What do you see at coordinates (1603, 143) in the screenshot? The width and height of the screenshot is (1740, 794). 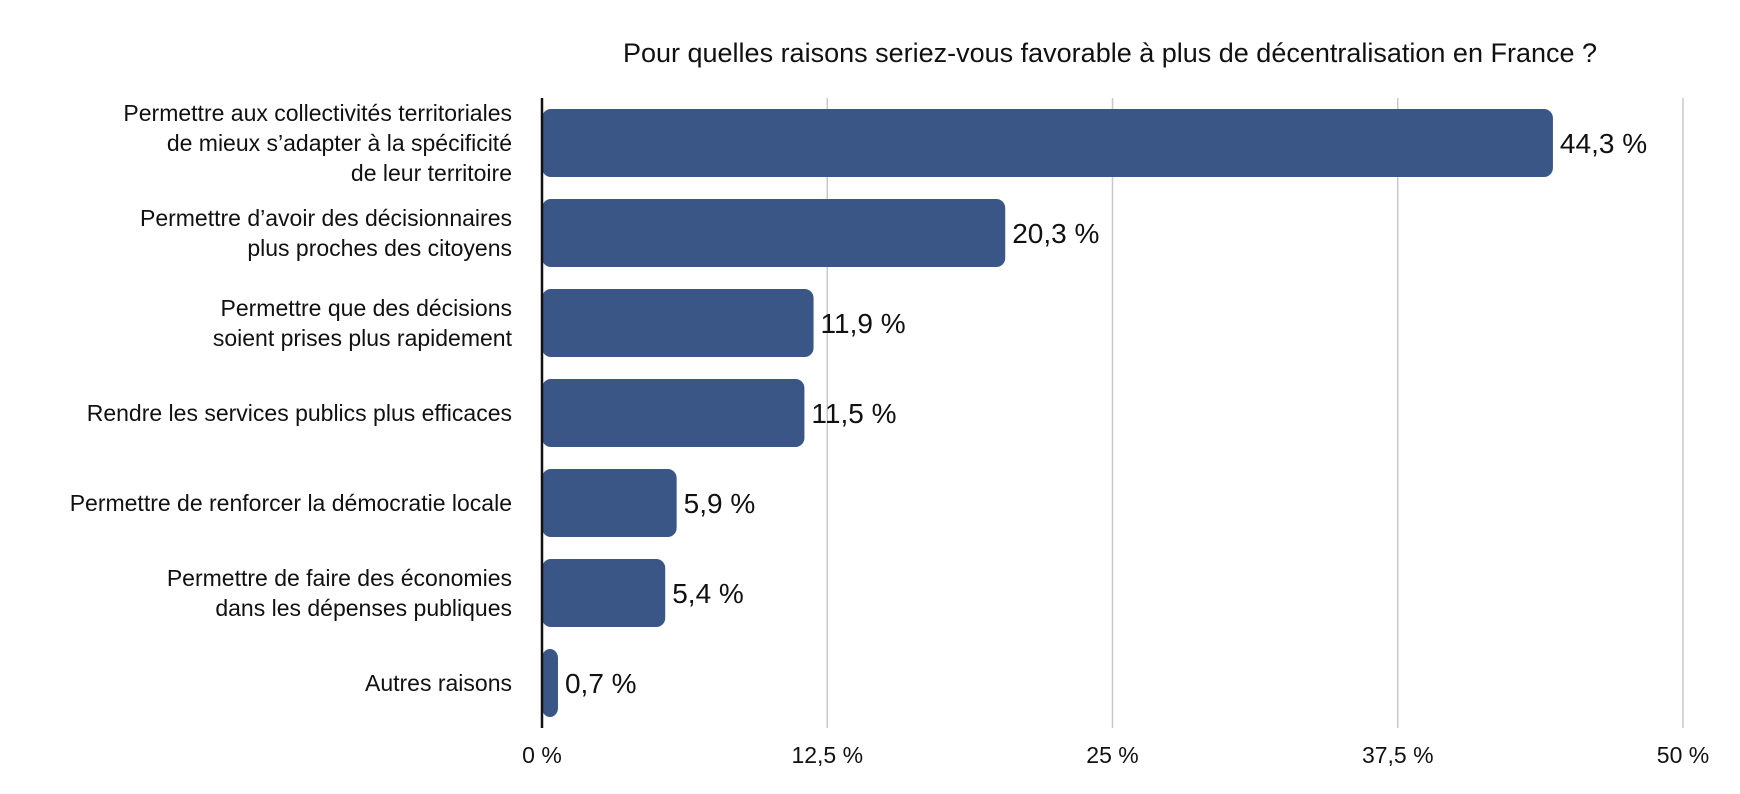 I see `data-label: 44,3 %` at bounding box center [1603, 143].